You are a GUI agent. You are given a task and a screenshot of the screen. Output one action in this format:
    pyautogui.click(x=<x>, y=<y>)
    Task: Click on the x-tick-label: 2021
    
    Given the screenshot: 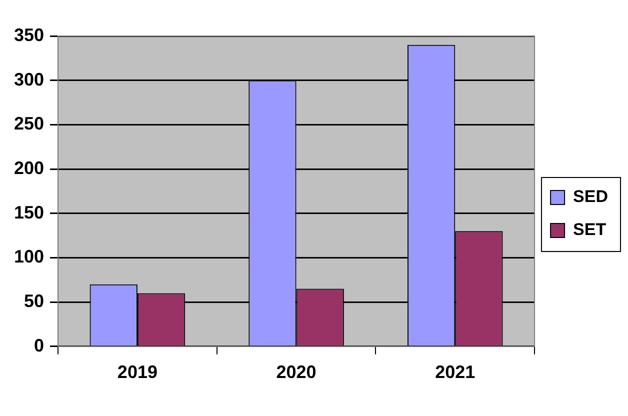 What is the action you would take?
    pyautogui.click(x=455, y=372)
    